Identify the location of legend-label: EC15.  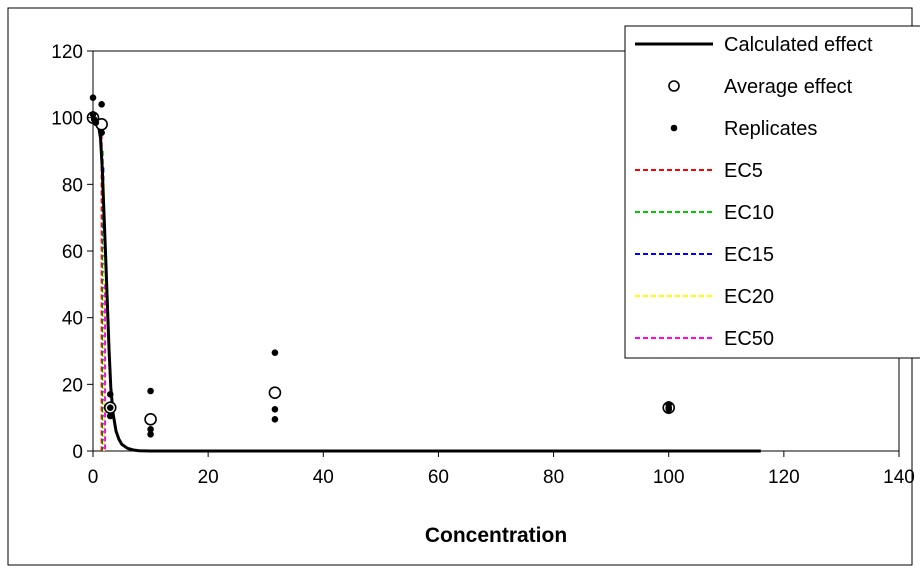
(749, 255).